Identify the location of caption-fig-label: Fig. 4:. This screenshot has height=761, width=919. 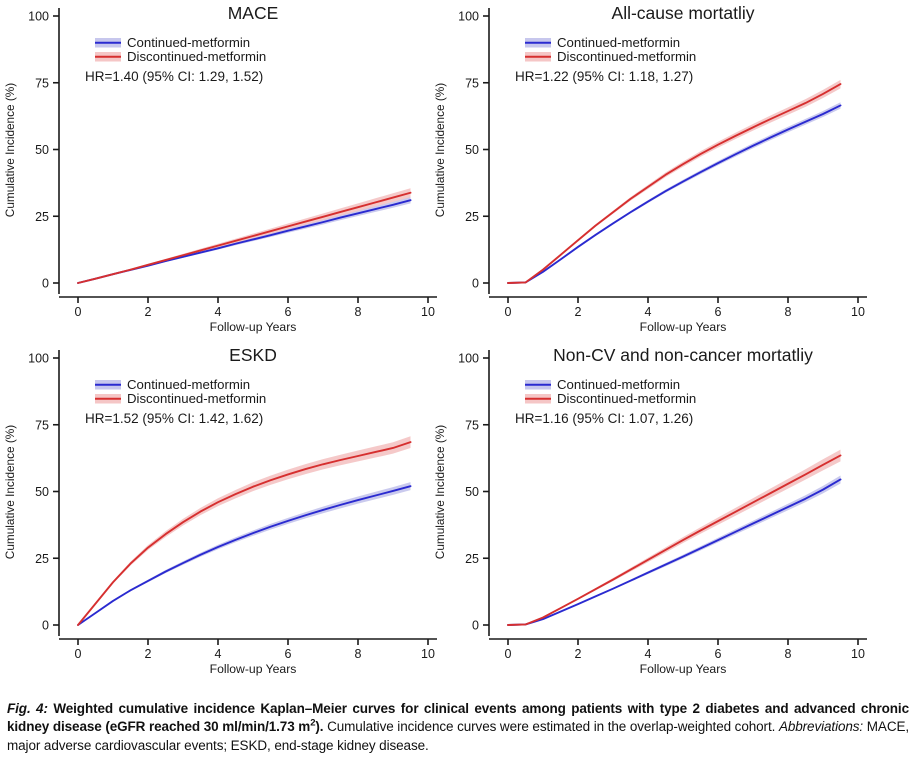
(27, 708).